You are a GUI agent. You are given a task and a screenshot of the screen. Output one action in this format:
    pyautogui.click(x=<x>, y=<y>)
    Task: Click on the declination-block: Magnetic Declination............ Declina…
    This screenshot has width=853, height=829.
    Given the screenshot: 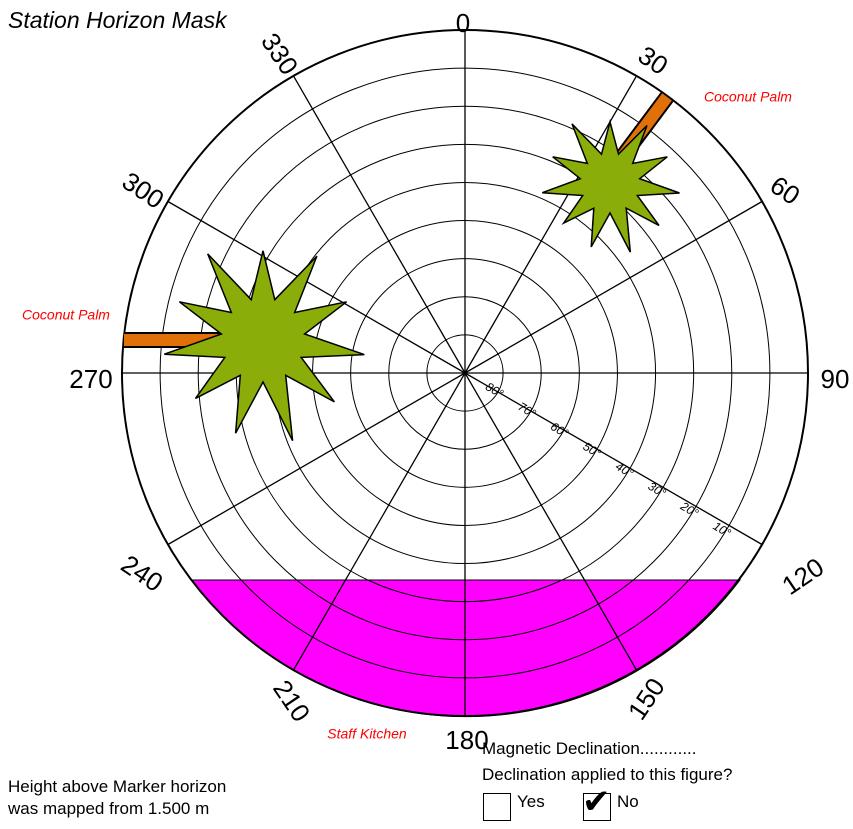 What is the action you would take?
    pyautogui.click(x=607, y=762)
    